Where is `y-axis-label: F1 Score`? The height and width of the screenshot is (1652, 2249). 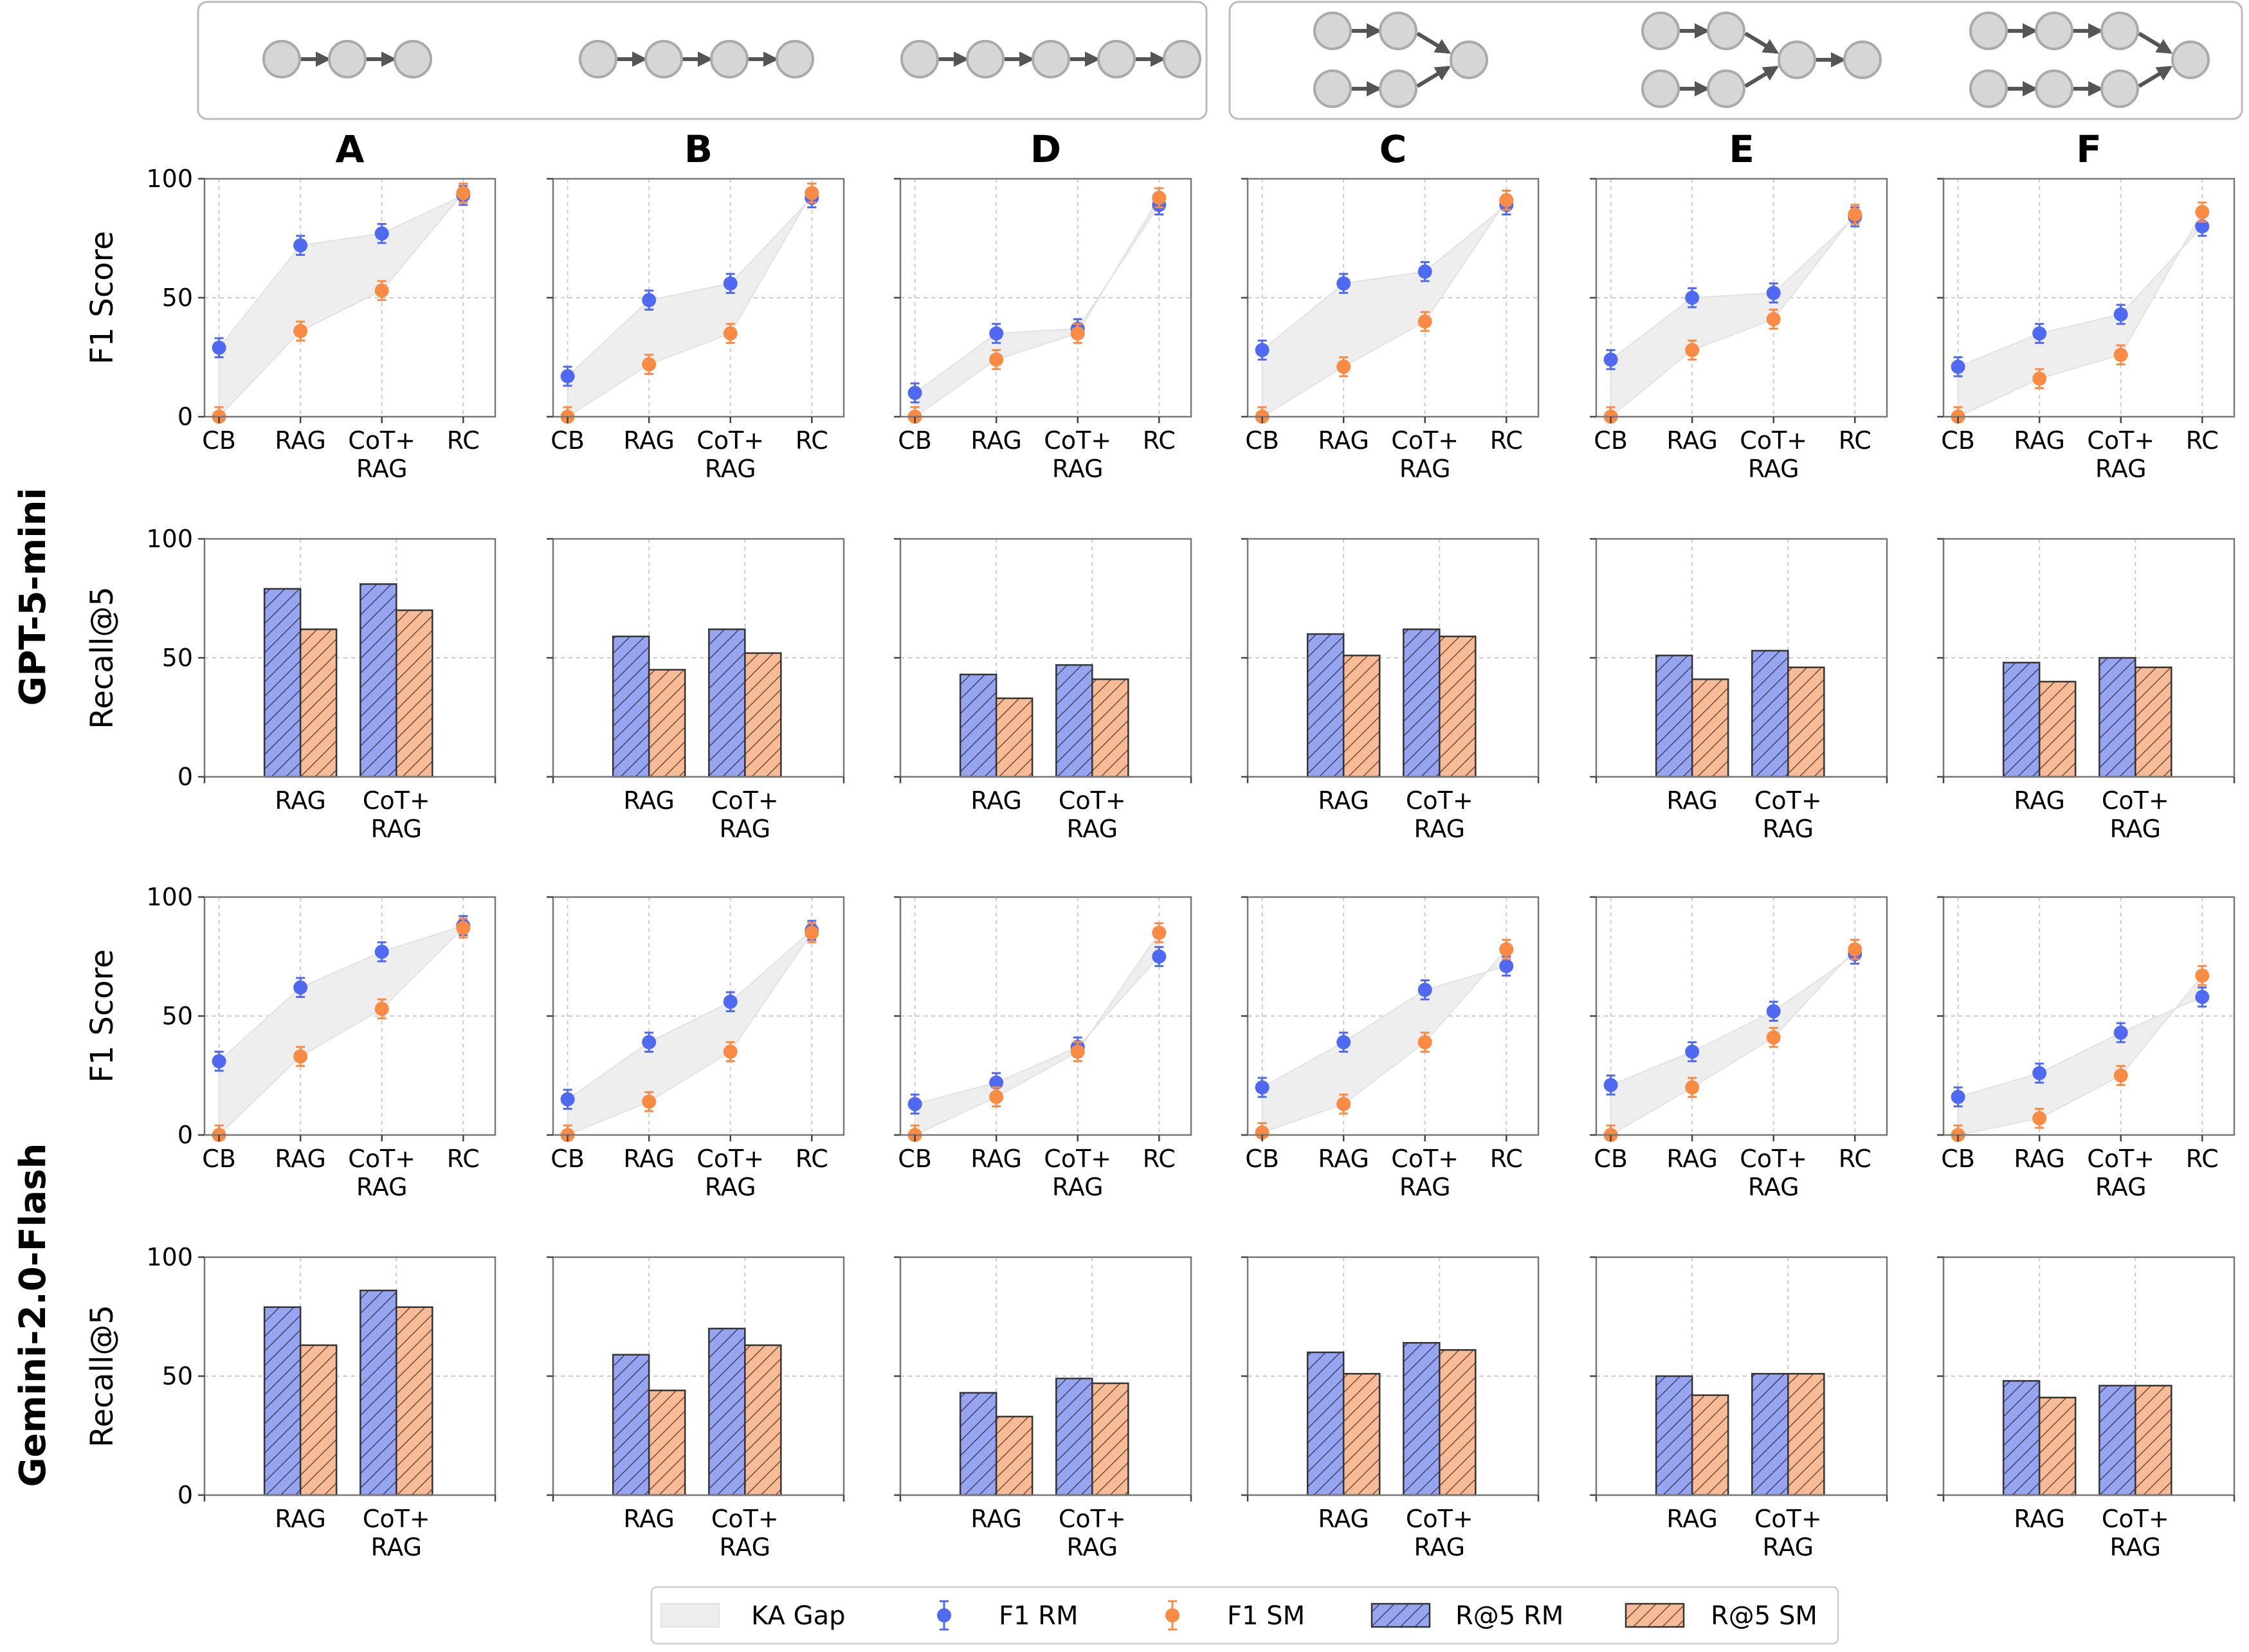 y-axis-label: F1 Score is located at coordinates (102, 1016).